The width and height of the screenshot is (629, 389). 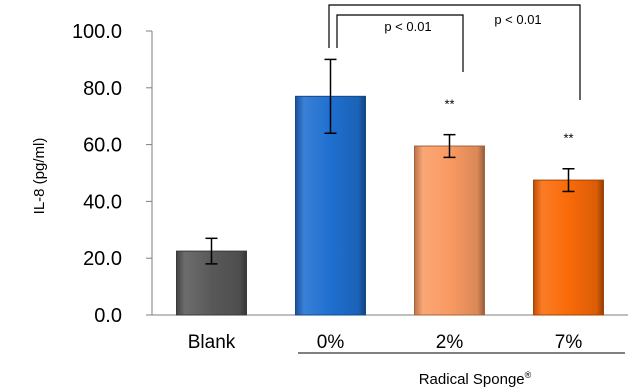 What do you see at coordinates (39, 176) in the screenshot?
I see `y-axis-label: IL-8 (pg/ml)` at bounding box center [39, 176].